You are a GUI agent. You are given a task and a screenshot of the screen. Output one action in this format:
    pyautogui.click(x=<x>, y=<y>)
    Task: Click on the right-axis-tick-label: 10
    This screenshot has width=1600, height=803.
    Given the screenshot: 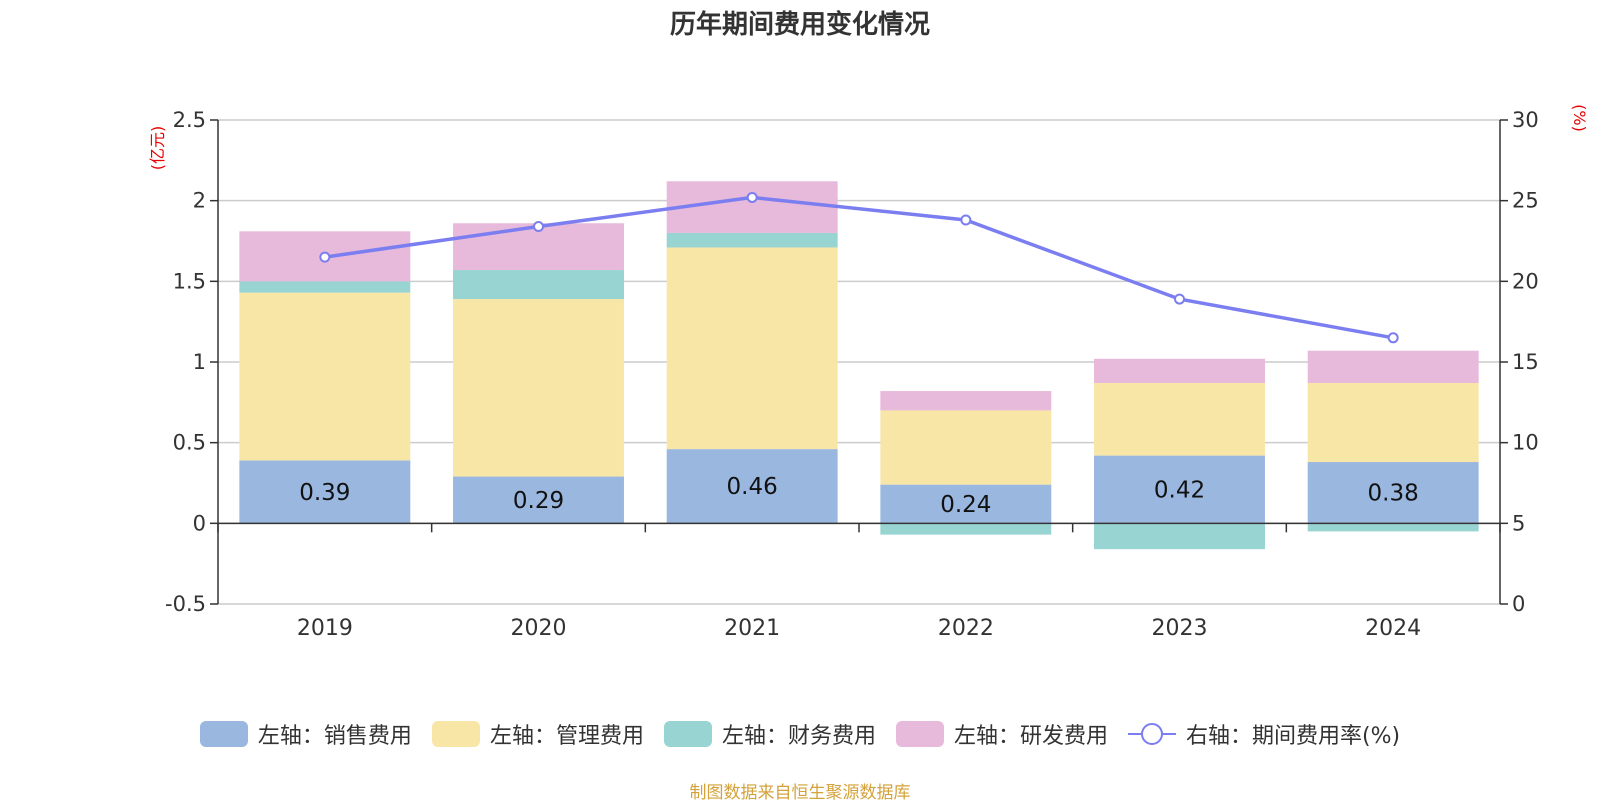 What is the action you would take?
    pyautogui.click(x=1525, y=443)
    